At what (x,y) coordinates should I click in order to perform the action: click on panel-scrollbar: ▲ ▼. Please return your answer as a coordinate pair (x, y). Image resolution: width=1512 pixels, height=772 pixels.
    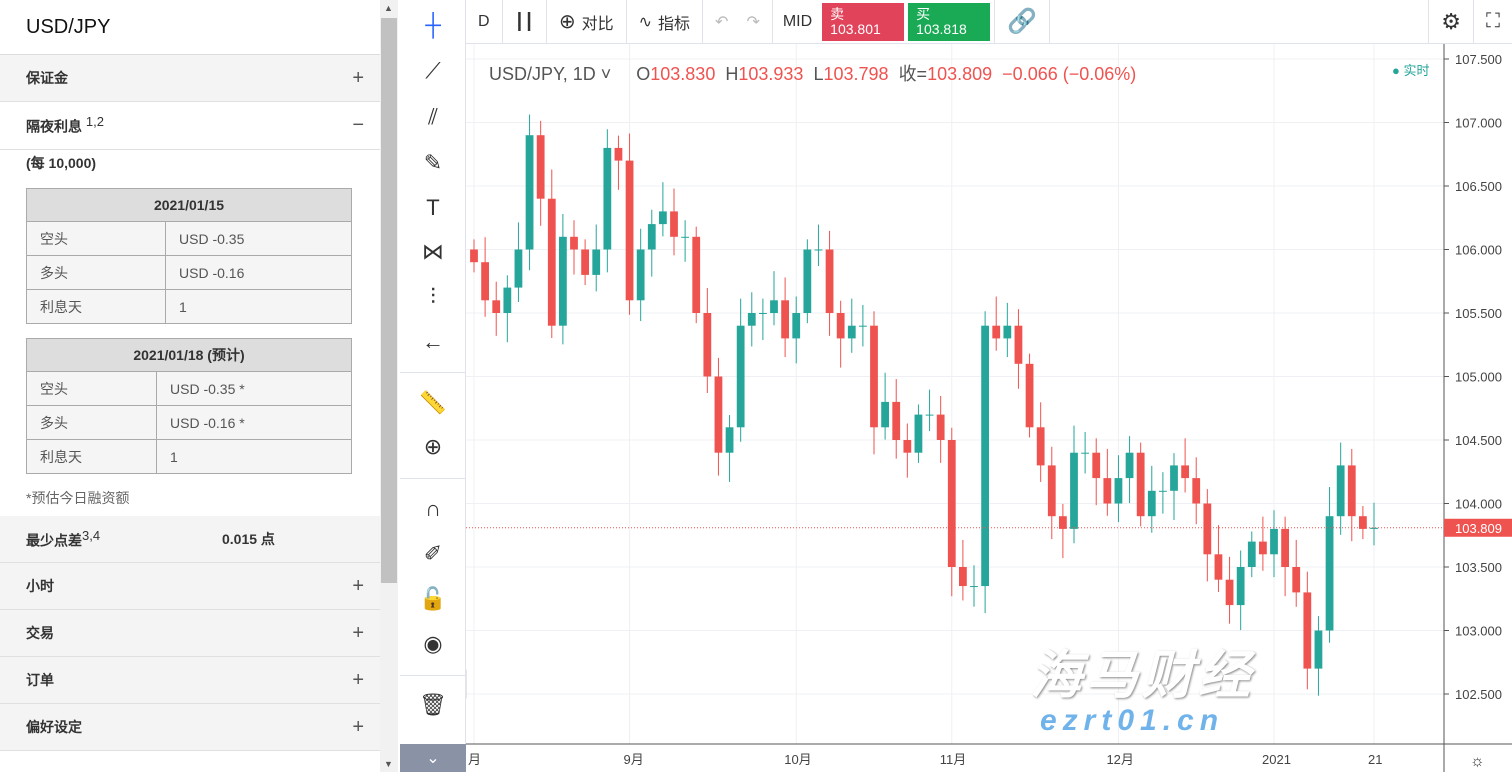
    Looking at the image, I should click on (389, 386).